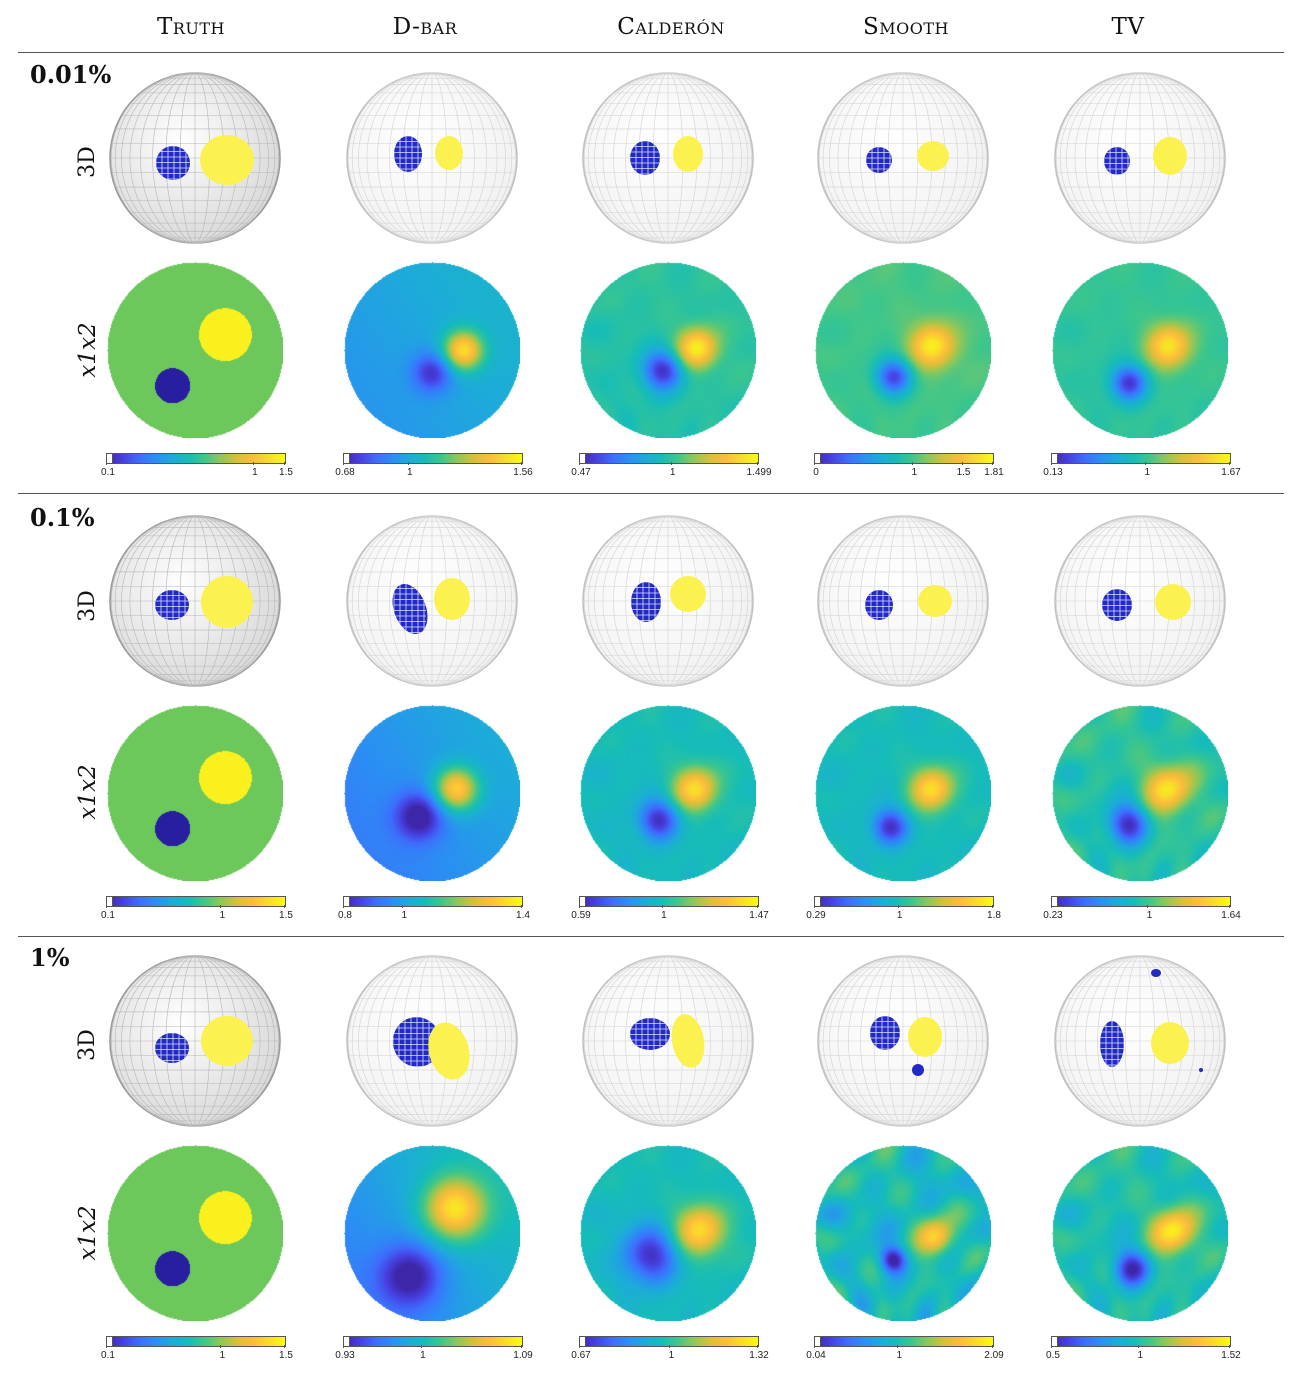 The width and height of the screenshot is (1292, 1376). What do you see at coordinates (581, 1355) in the screenshot?
I see `colorbar-tick-label: 0.67` at bounding box center [581, 1355].